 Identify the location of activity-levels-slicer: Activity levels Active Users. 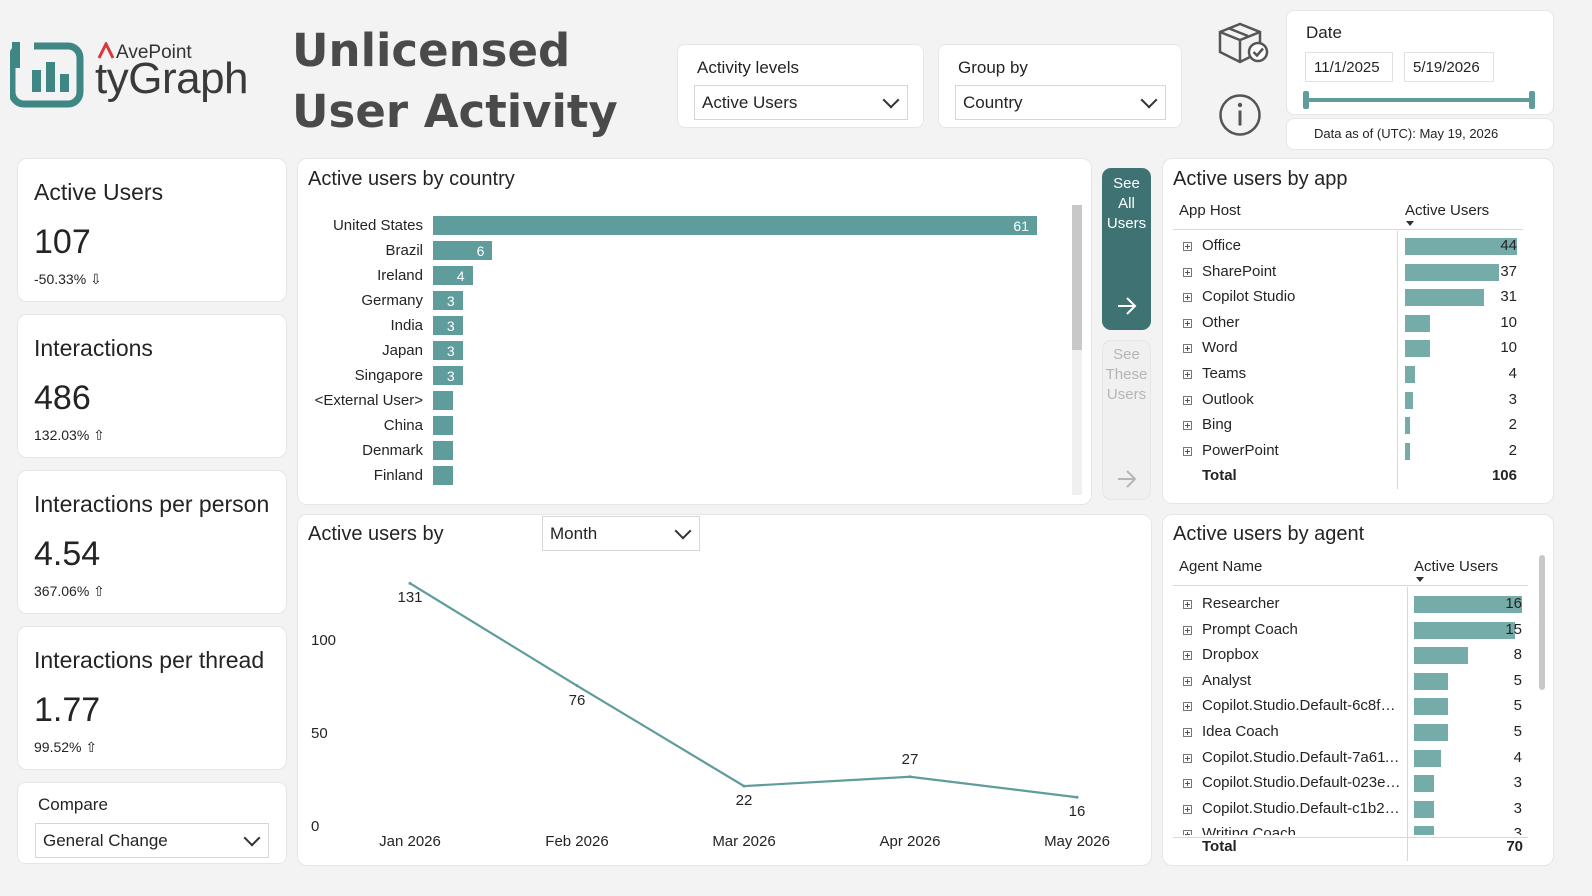
(800, 86).